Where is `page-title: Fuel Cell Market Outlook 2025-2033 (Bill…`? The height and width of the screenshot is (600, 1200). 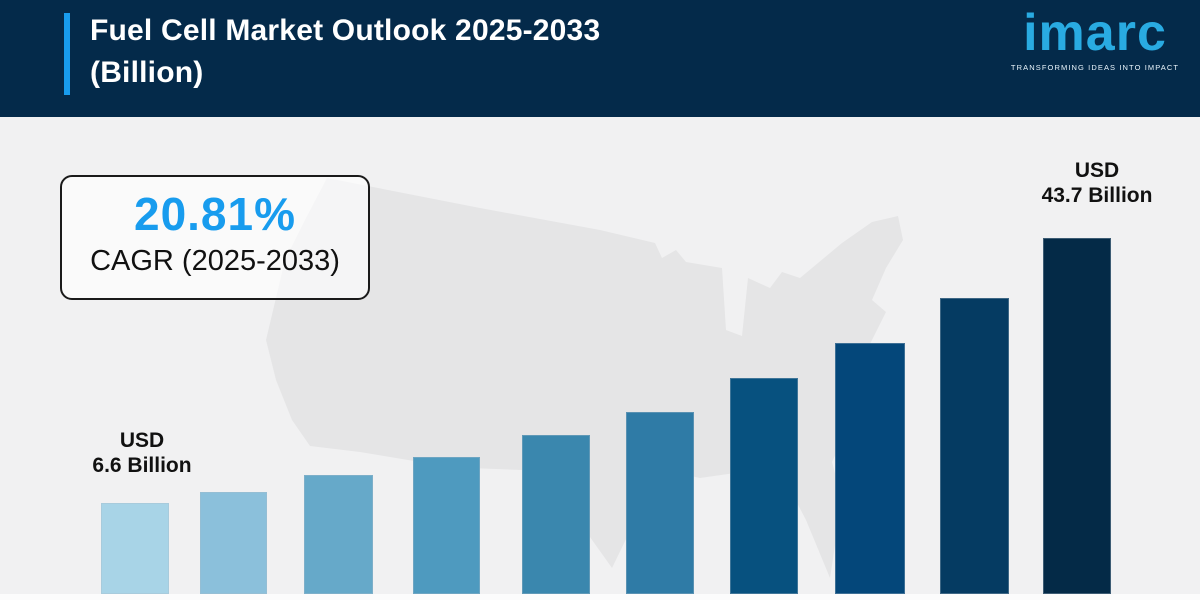 page-title: Fuel Cell Market Outlook 2025-2033 (Bill… is located at coordinates (460, 52).